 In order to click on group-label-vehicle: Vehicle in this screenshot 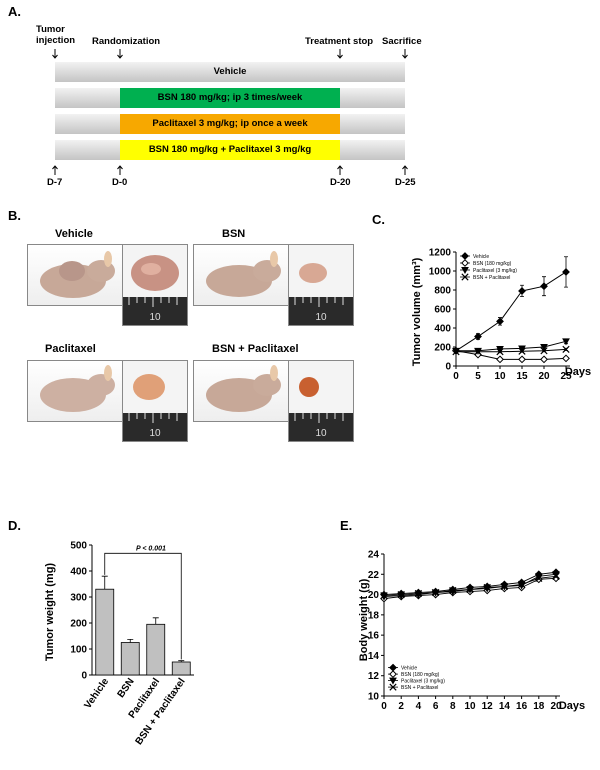, I will do `click(230, 71)`.